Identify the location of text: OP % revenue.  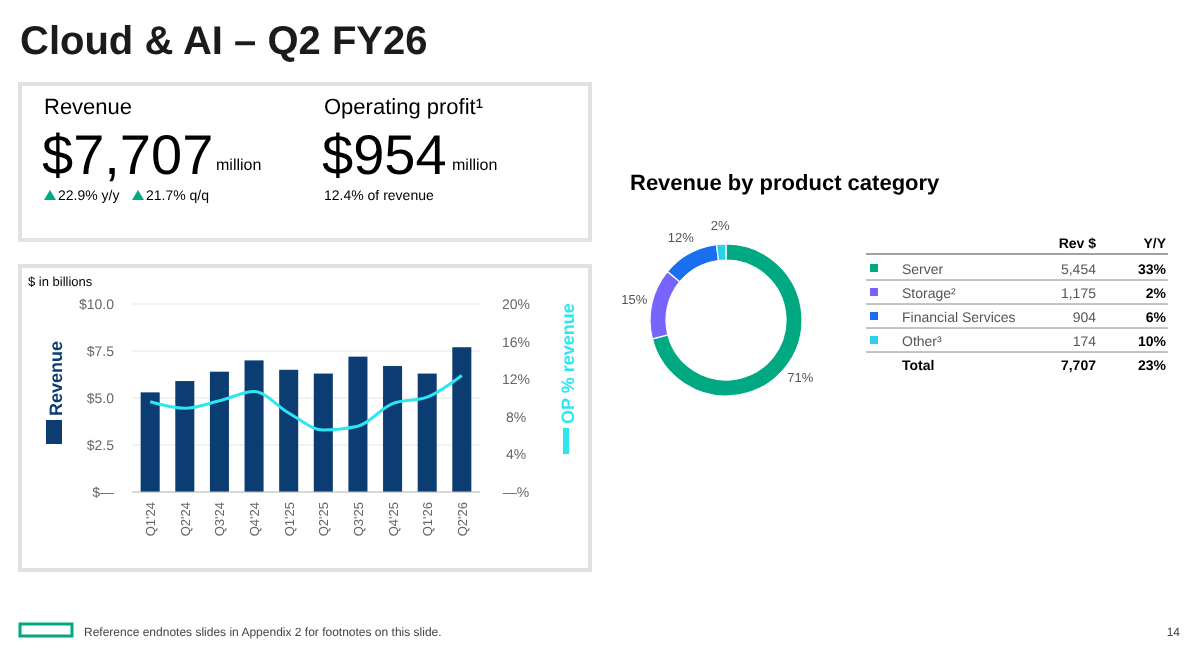
(568, 363).